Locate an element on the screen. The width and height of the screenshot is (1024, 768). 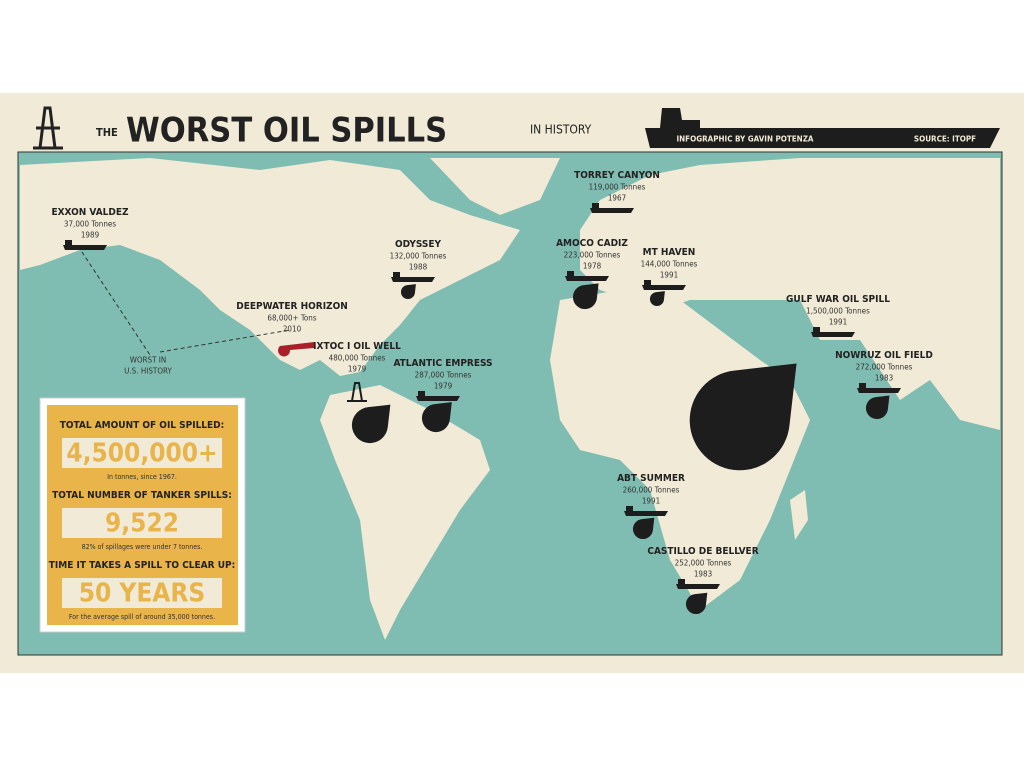
spill-amount: 272,000 Tonnes is located at coordinates (884, 367).